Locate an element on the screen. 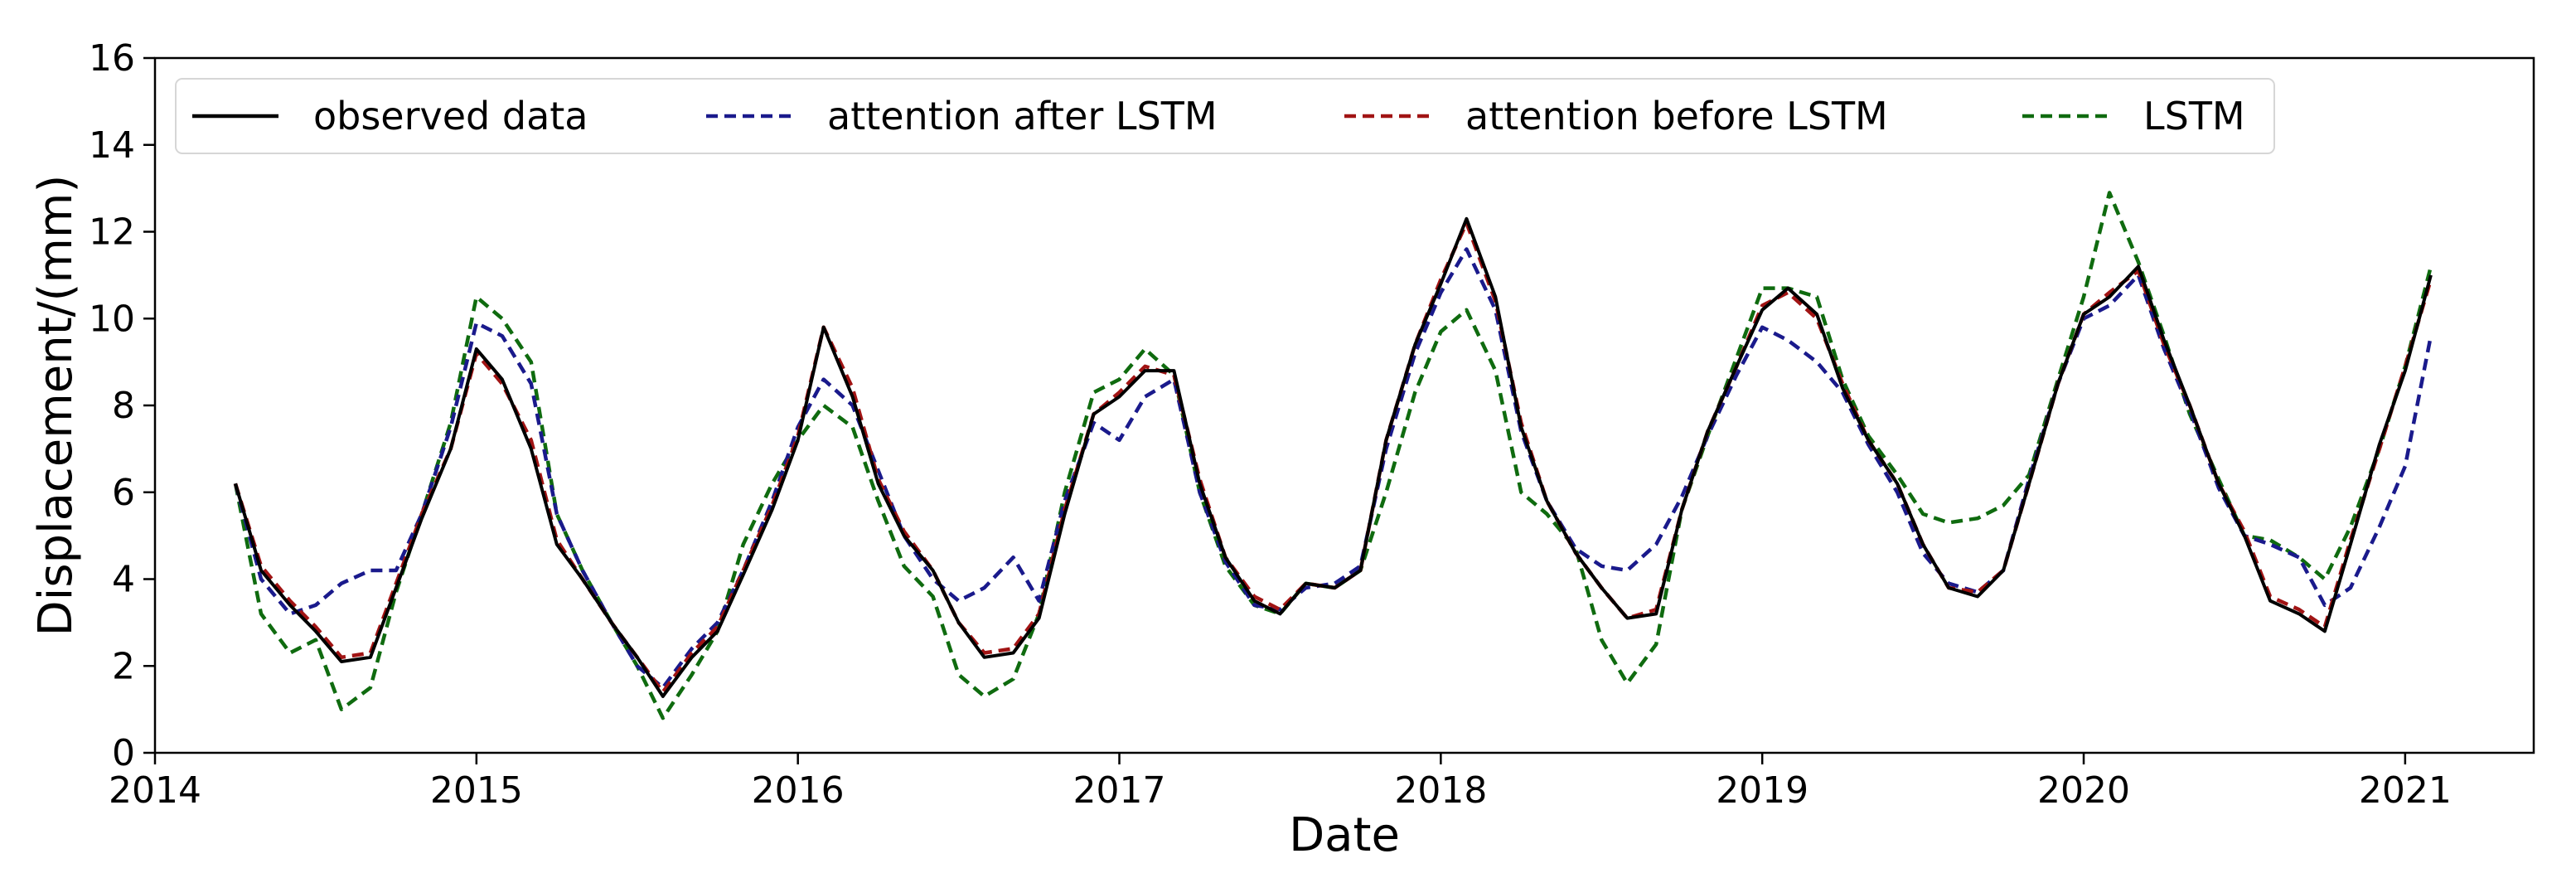 Image resolution: width=2576 pixels, height=878 pixels. x-tick-label: 2021 is located at coordinates (2405, 790).